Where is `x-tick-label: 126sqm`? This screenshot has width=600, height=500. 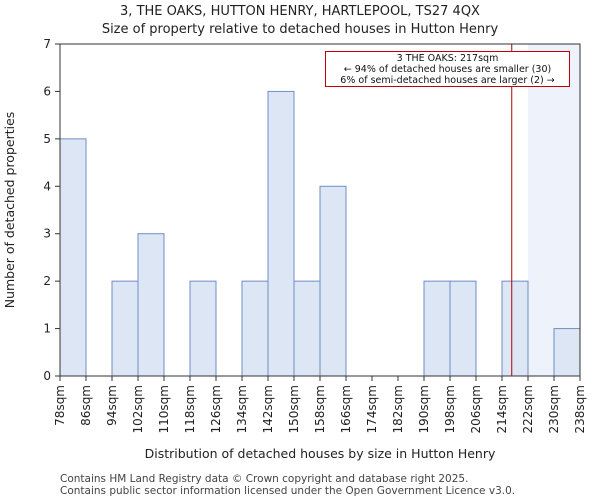
x-tick-label: 126sqm is located at coordinates (216, 409).